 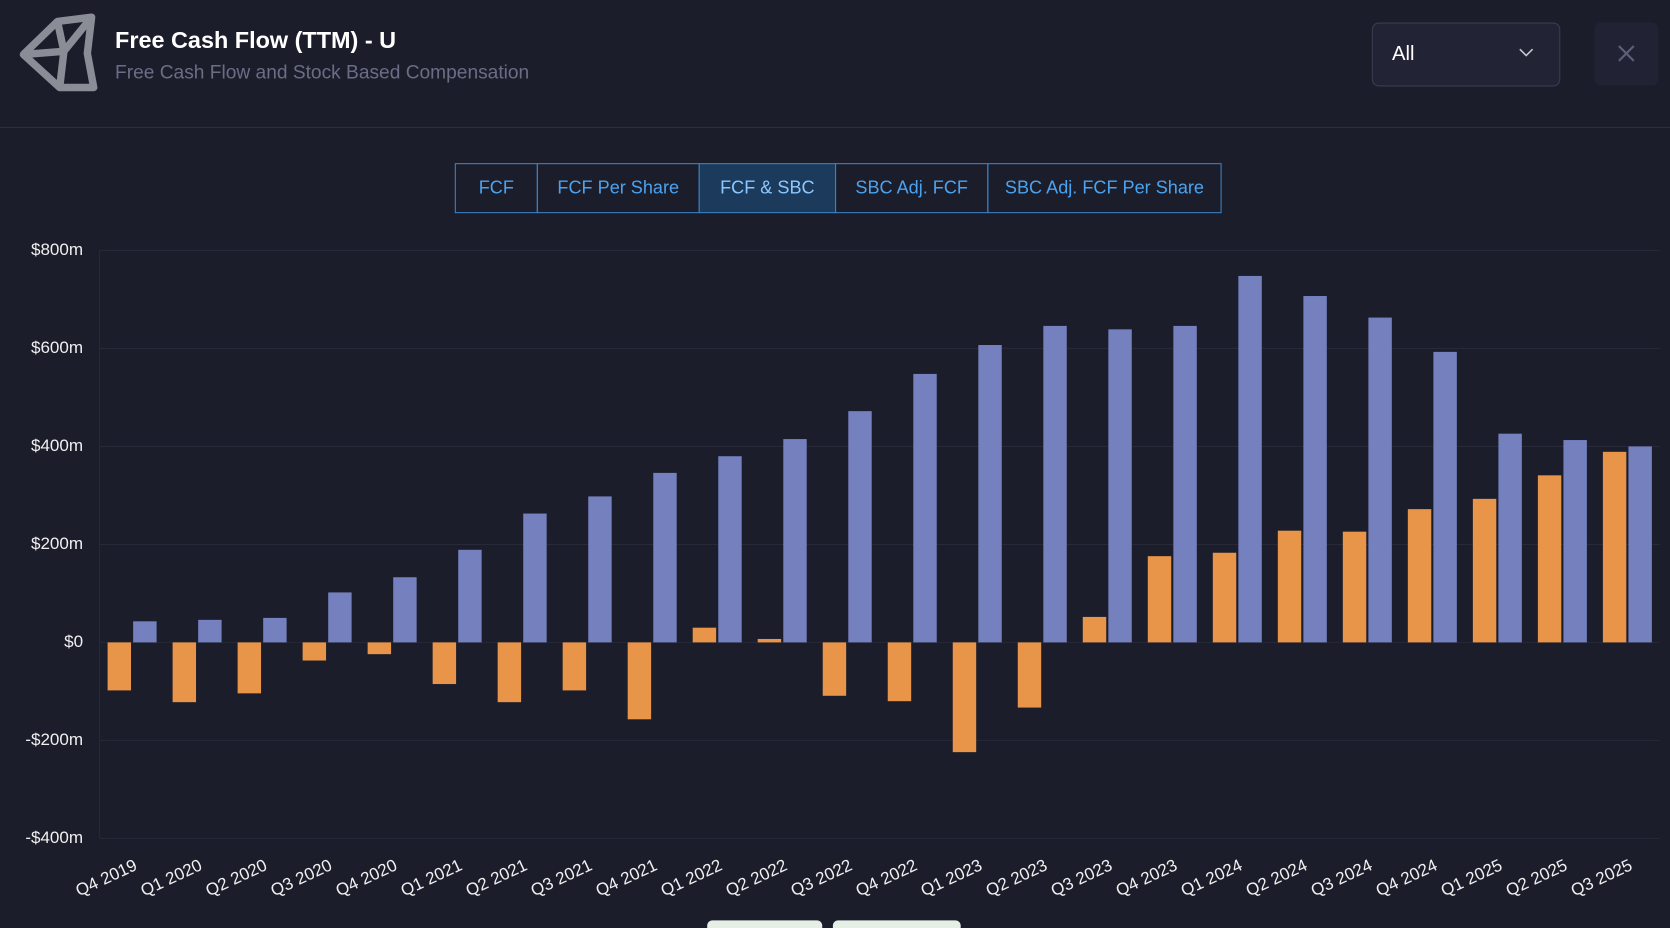 I want to click on y-tick-label: $800m, so click(x=57, y=249).